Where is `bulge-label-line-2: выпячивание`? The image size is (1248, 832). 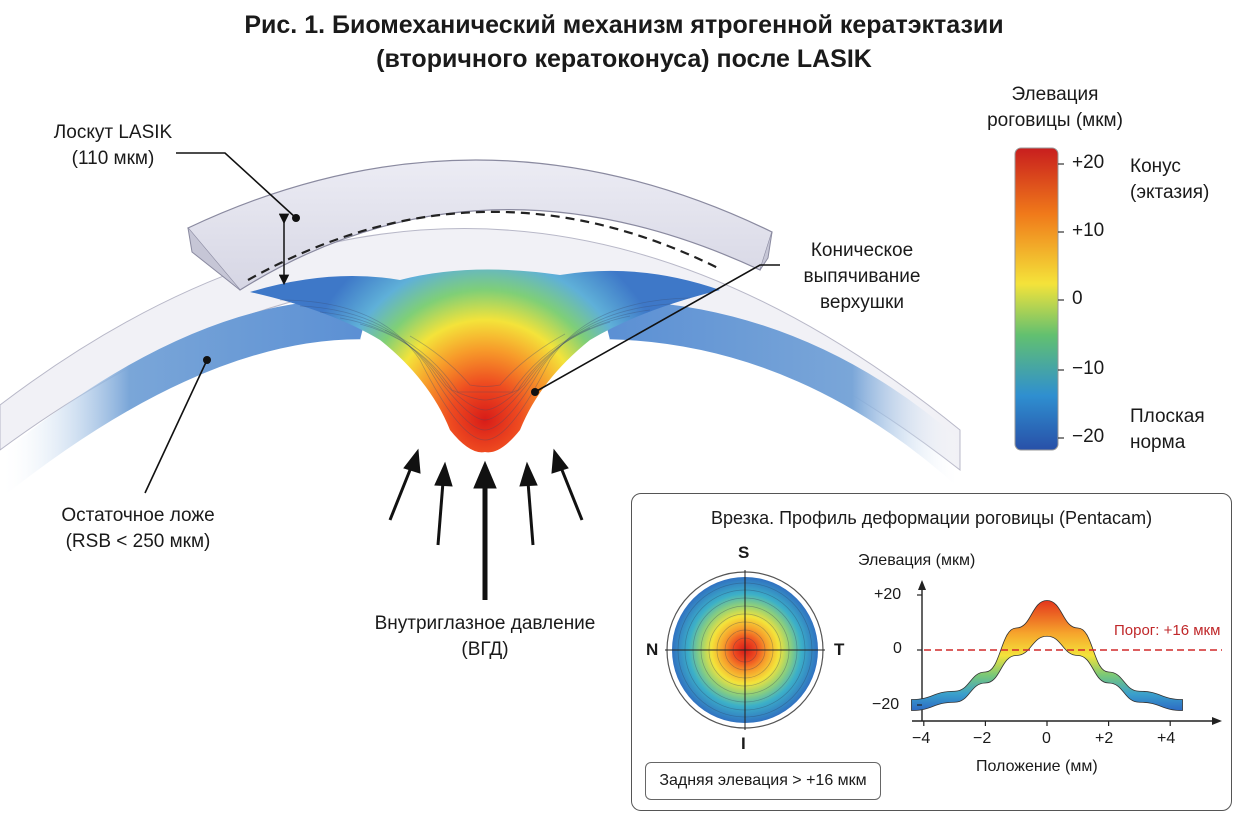 bulge-label-line-2: выпячивание is located at coordinates (862, 276).